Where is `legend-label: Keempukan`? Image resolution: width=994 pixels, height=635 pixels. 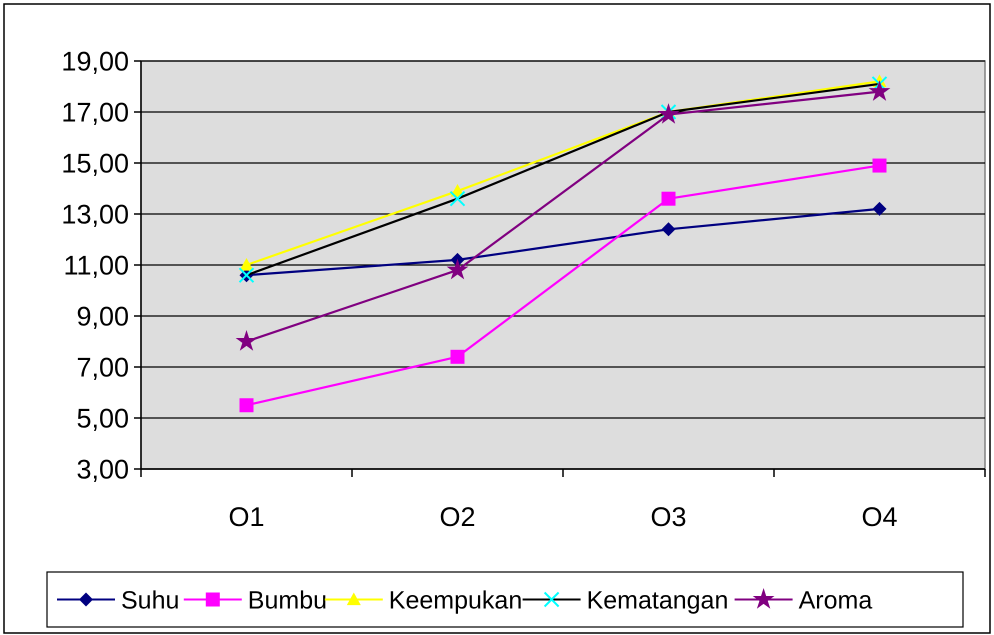
legend-label: Keempukan is located at coordinates (455, 600).